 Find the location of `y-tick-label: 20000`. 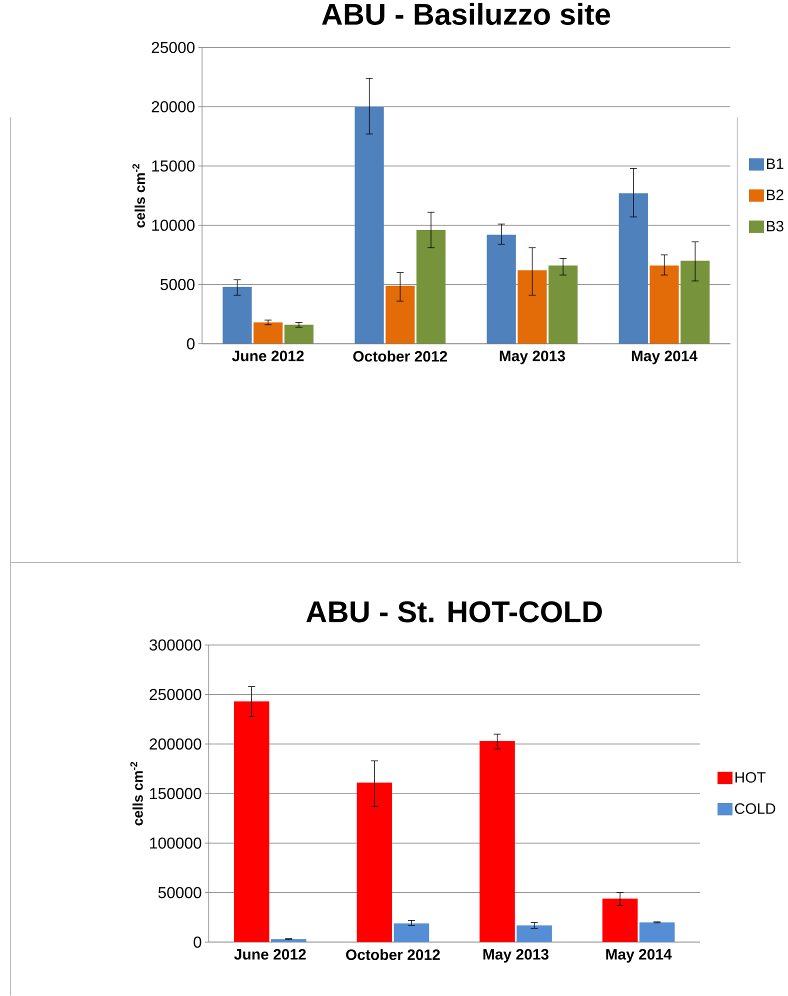

y-tick-label: 20000 is located at coordinates (173, 106).